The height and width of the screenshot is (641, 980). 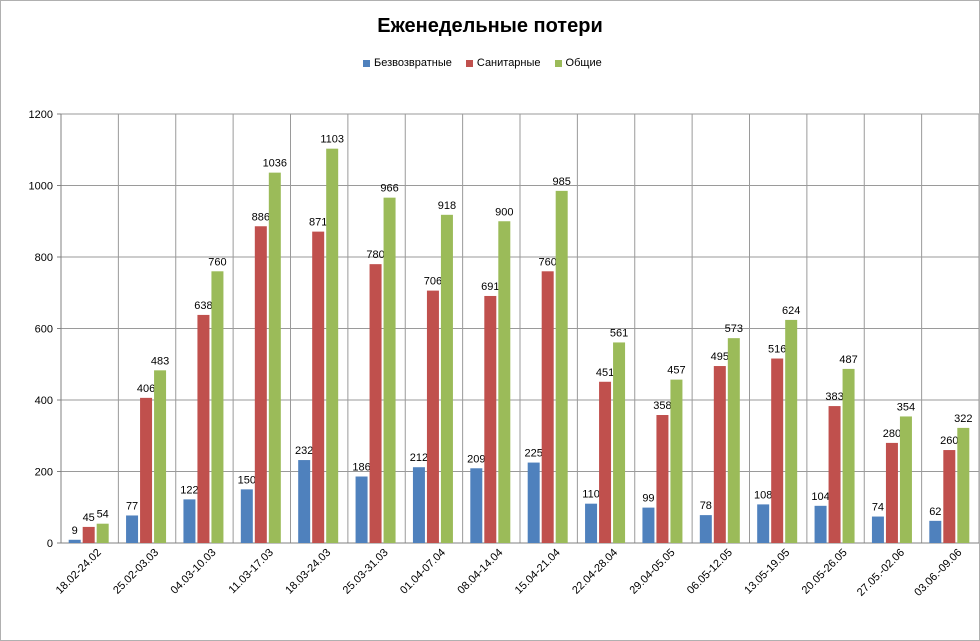 I want to click on data-label: 406, so click(x=146, y=389).